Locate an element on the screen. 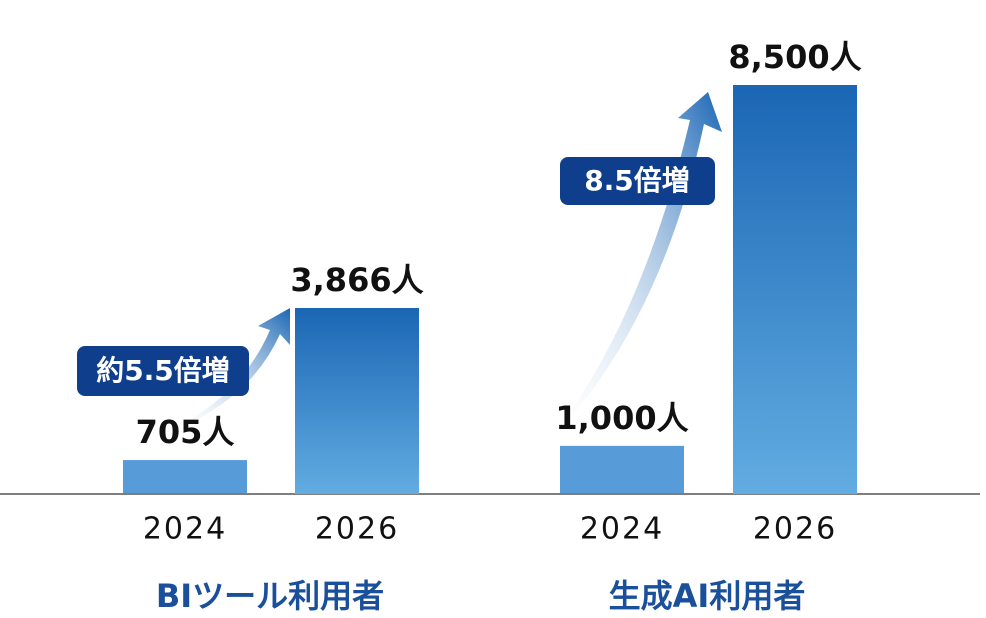 The height and width of the screenshot is (618, 986). value-label: 8,500人 is located at coordinates (794, 57).